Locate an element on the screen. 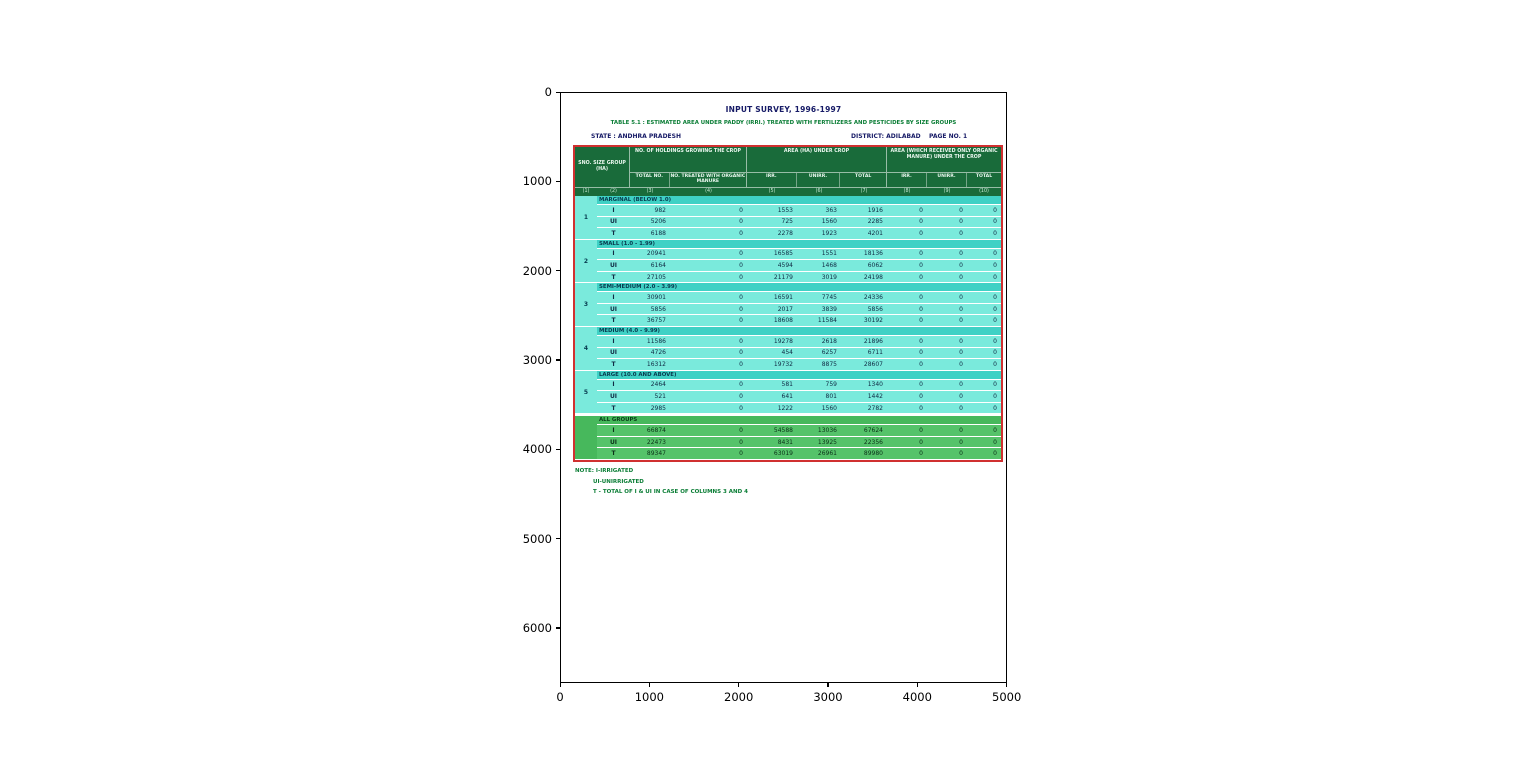 The width and height of the screenshot is (1536, 767). cell-value: 1551 is located at coordinates (829, 254).